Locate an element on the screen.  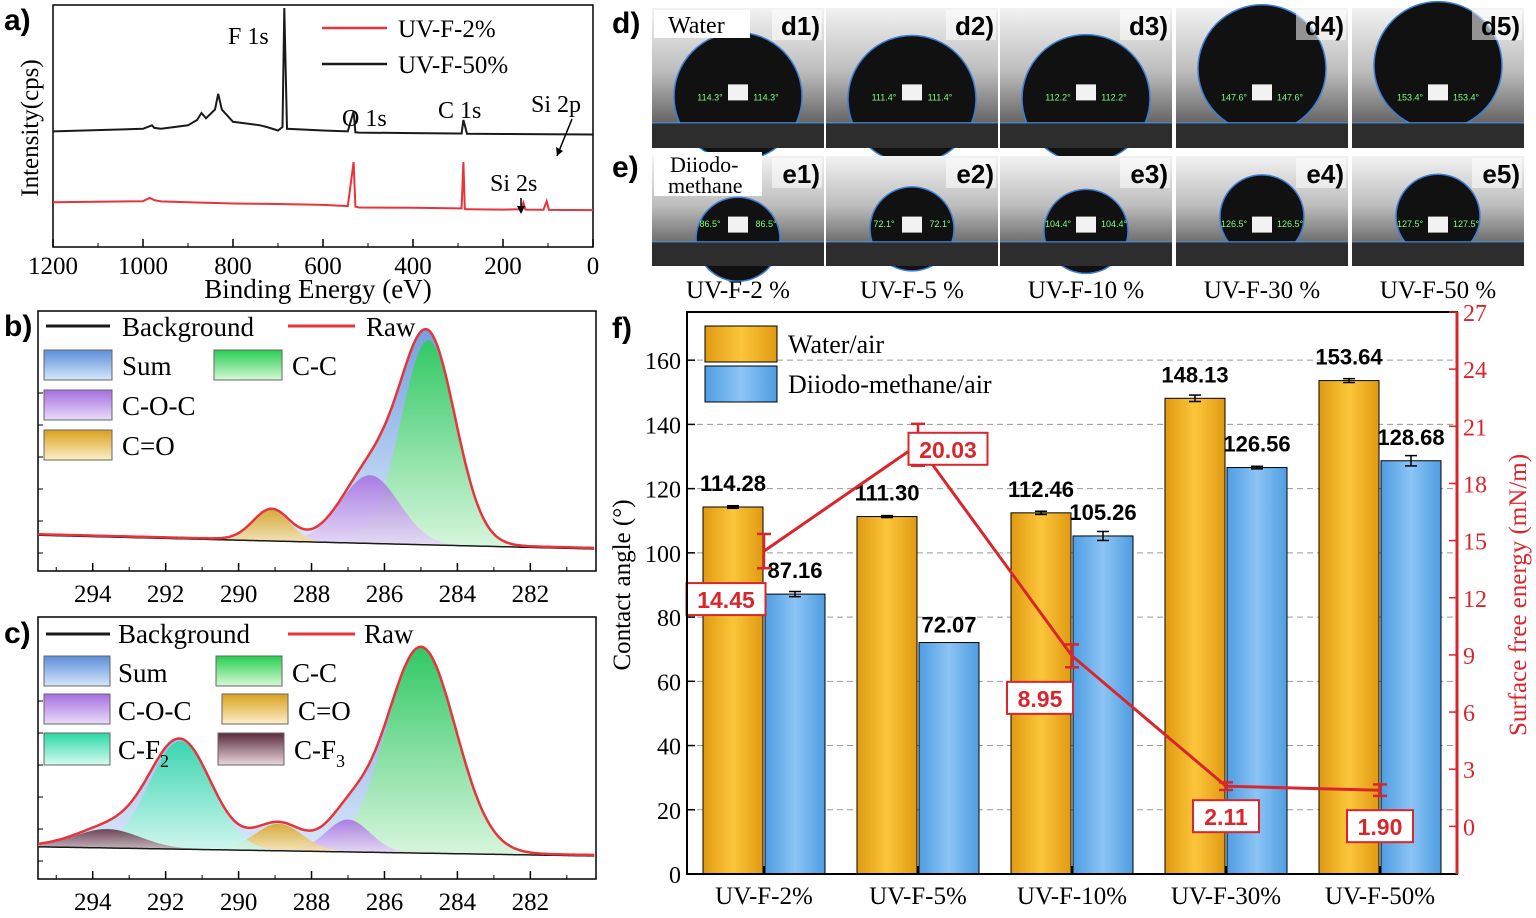
y2-tick-label: 3 is located at coordinates (1469, 771).